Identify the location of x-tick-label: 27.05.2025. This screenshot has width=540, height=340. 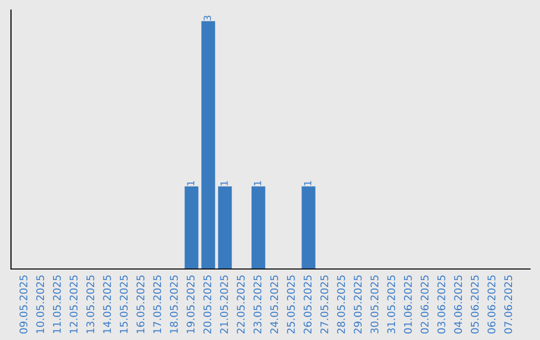
(324, 304).